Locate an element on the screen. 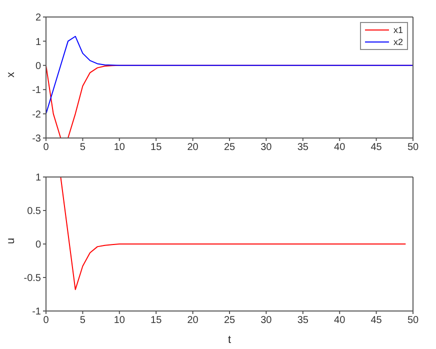 This screenshot has height=349, width=436. x-axis-title: t is located at coordinates (230, 340).